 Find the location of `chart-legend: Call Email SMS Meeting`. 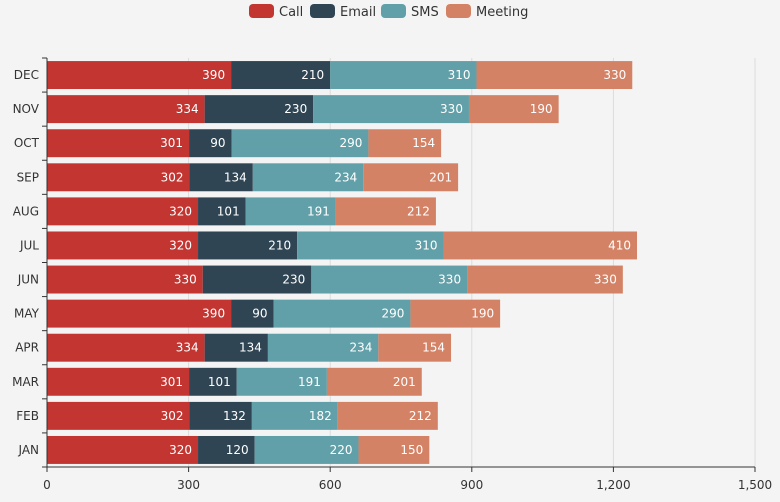

chart-legend: Call Email SMS Meeting is located at coordinates (388, 12).